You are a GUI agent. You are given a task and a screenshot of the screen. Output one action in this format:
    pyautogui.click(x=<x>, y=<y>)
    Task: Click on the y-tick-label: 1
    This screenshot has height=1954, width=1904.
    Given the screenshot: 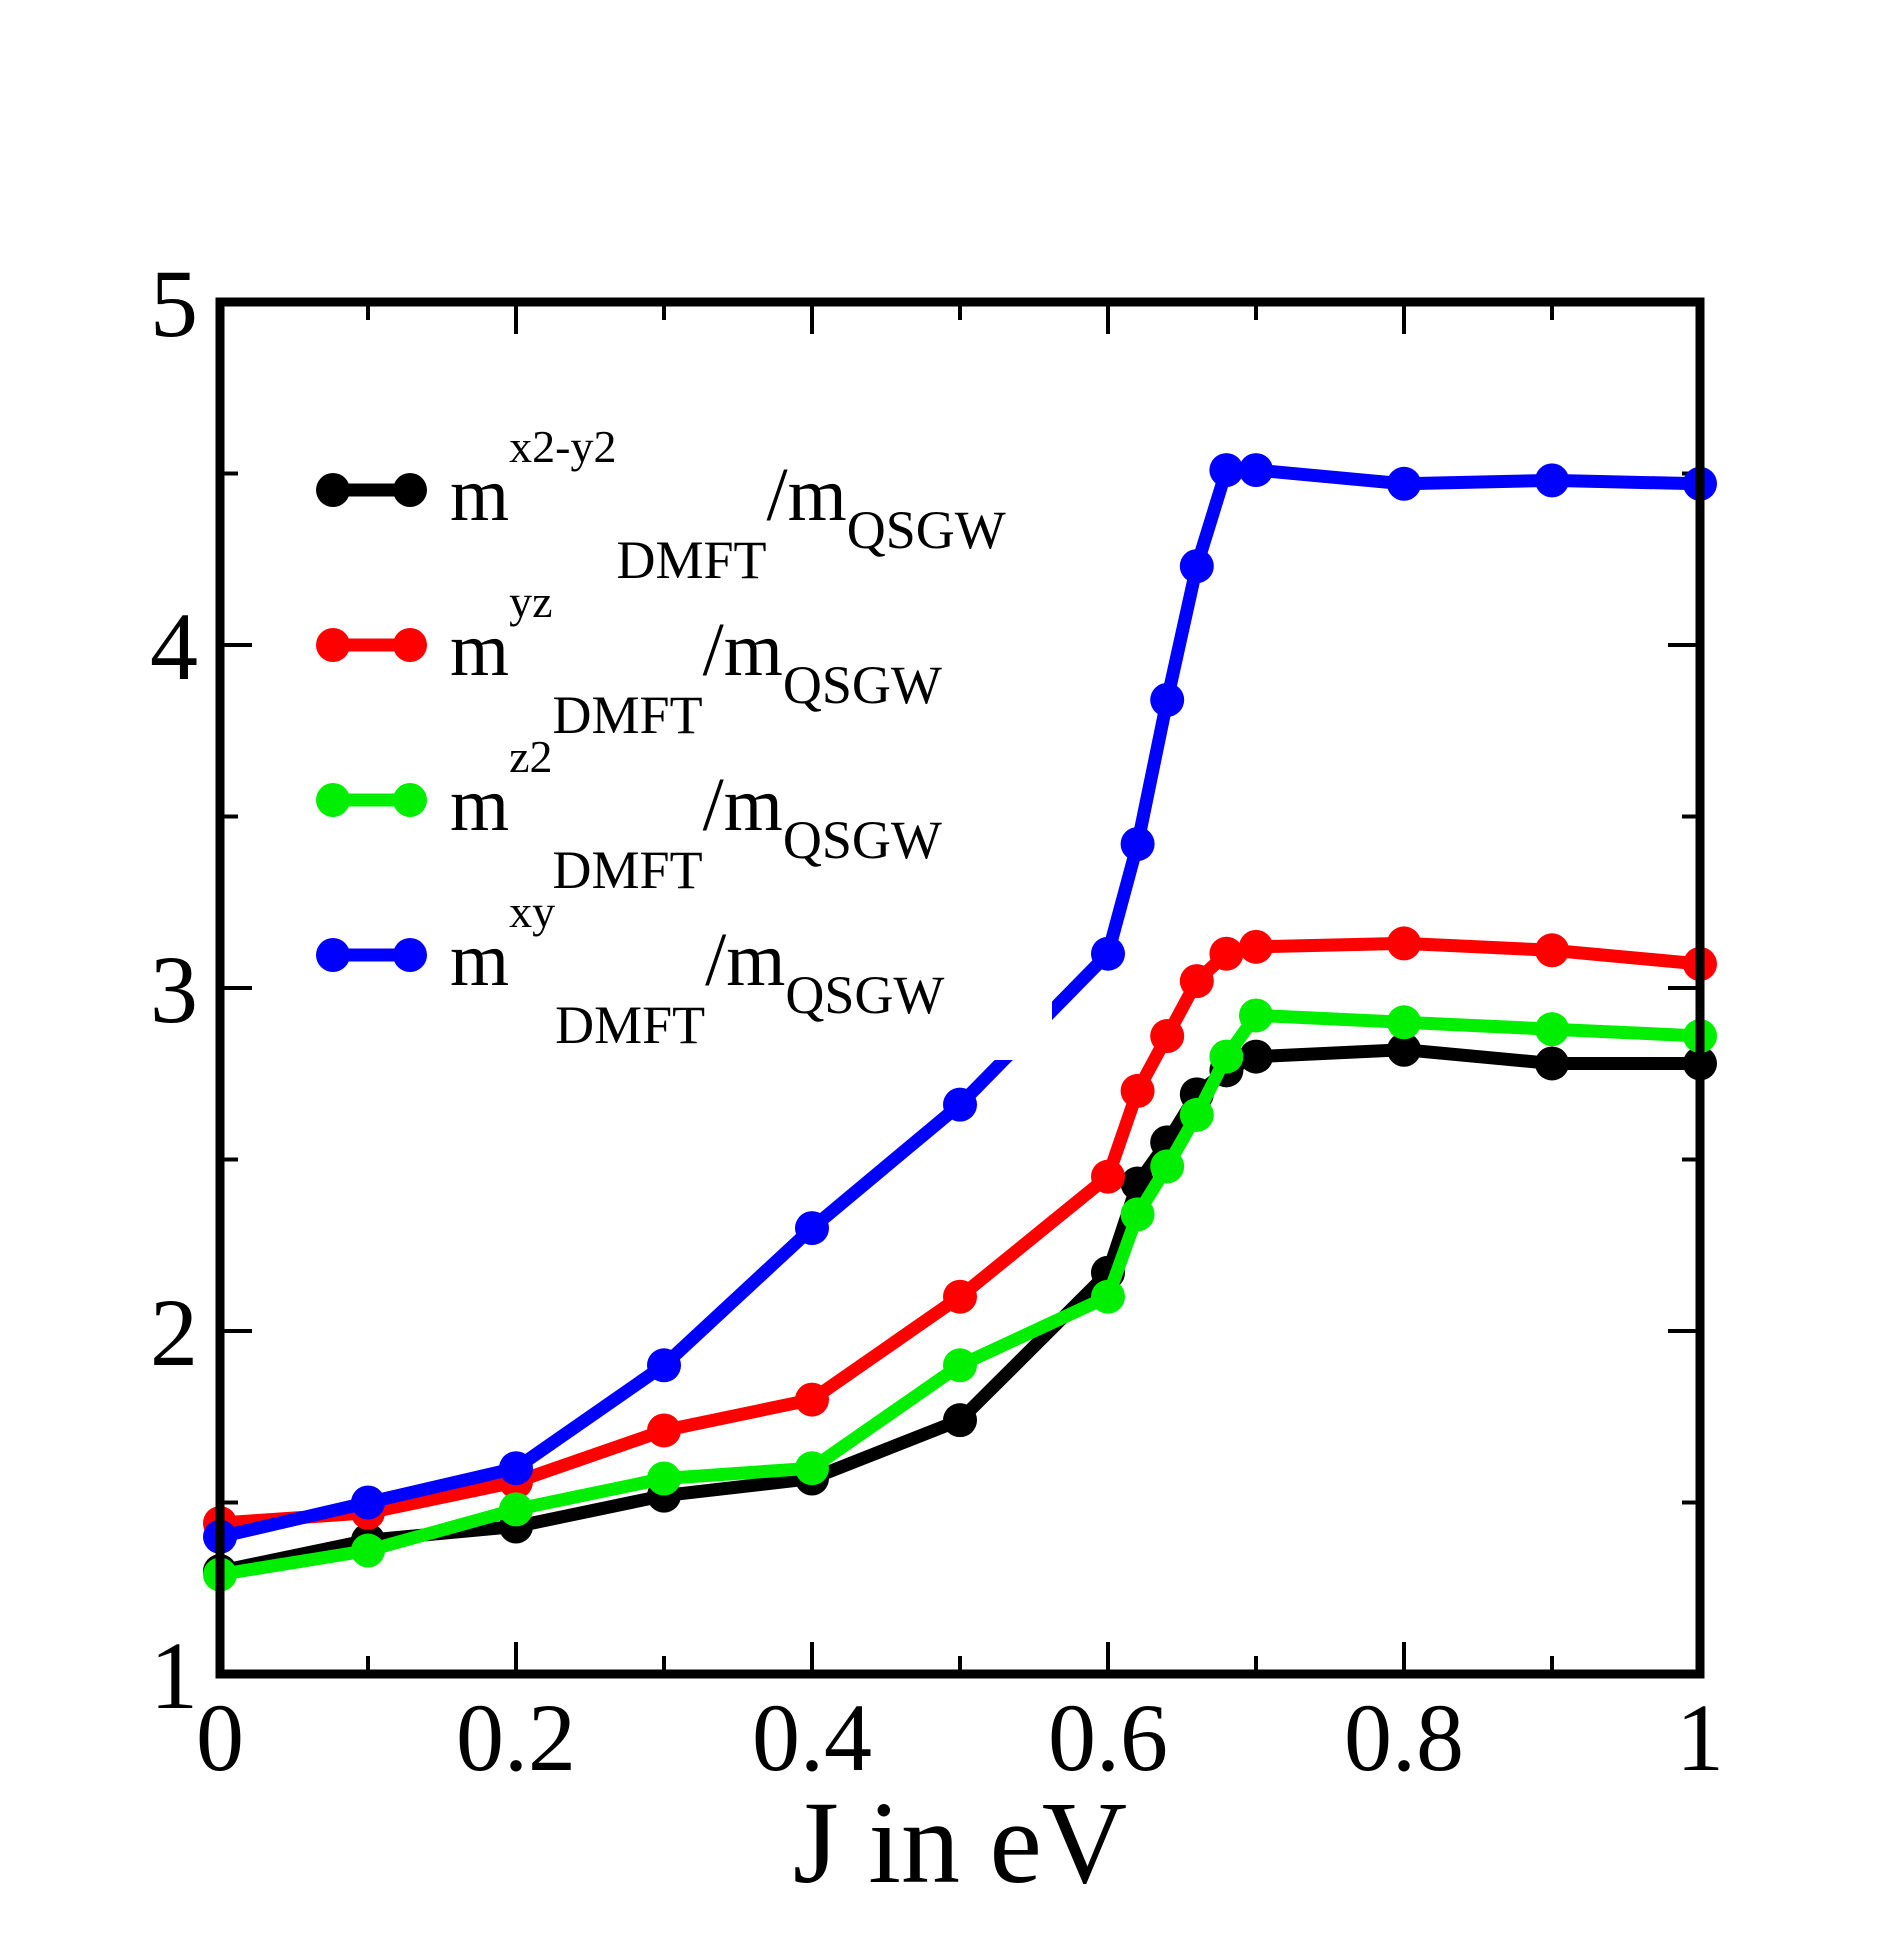 What is the action you would take?
    pyautogui.click(x=174, y=1675)
    